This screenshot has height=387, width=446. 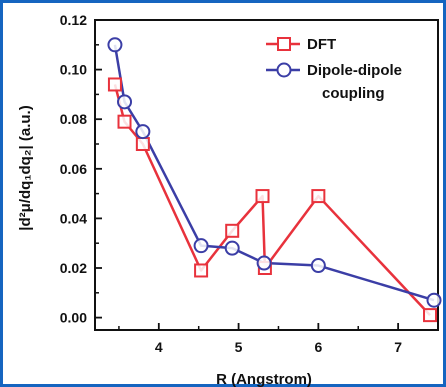 I want to click on y-axis-title: |d²μ/dq₁dq₂| (a.u.), so click(x=25, y=167).